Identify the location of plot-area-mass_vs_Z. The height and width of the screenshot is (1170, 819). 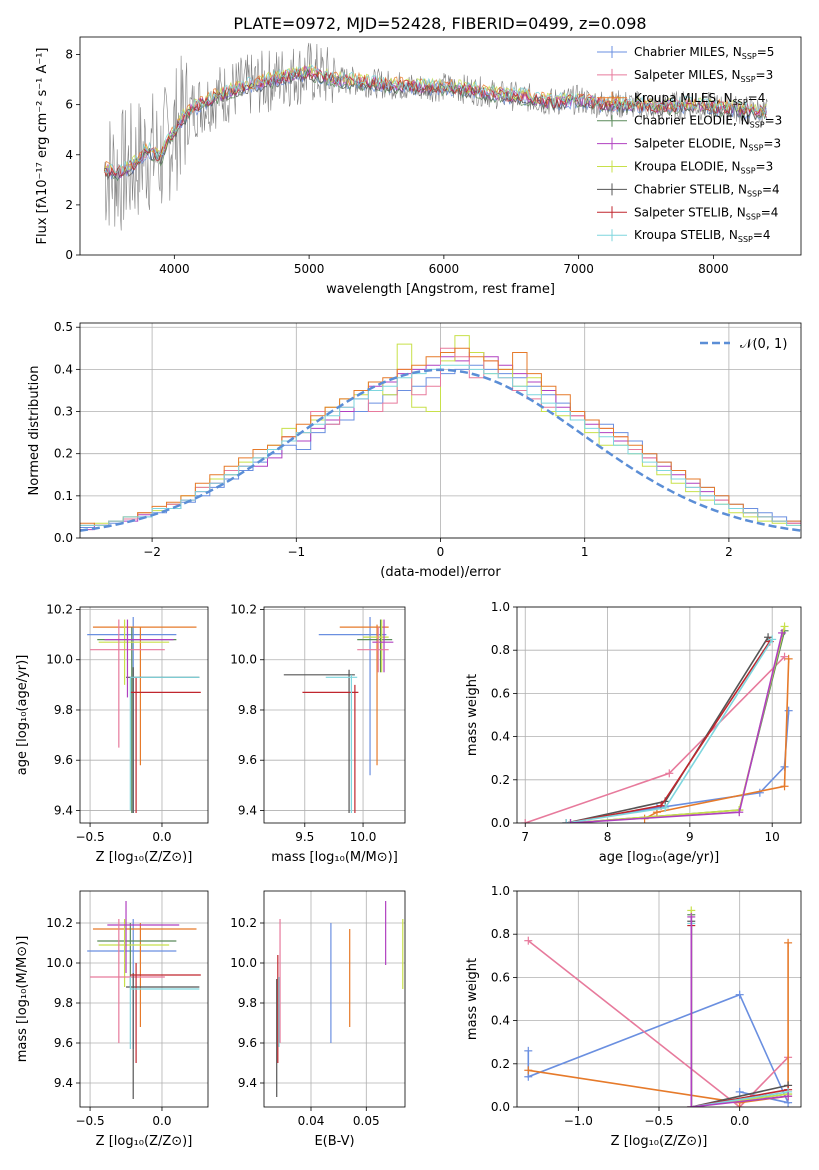
(144, 1000).